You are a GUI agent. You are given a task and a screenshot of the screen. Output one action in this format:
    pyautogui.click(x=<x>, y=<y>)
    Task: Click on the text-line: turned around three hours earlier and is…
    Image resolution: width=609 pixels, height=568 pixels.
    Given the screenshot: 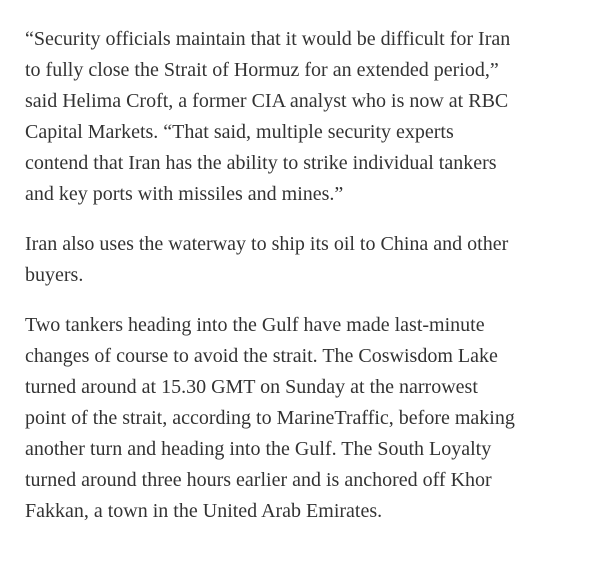 What is the action you would take?
    pyautogui.click(x=258, y=480)
    